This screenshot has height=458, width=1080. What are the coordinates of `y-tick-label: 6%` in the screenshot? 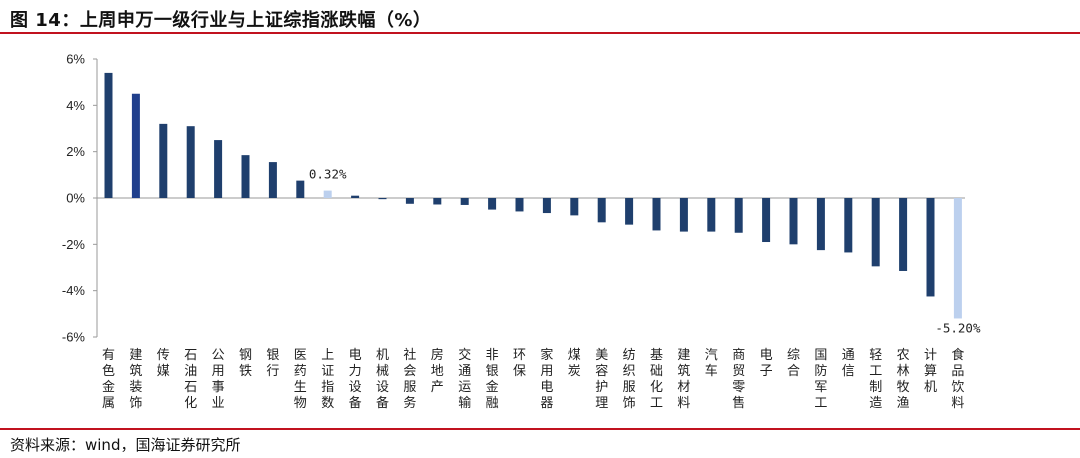 It's located at (75, 59).